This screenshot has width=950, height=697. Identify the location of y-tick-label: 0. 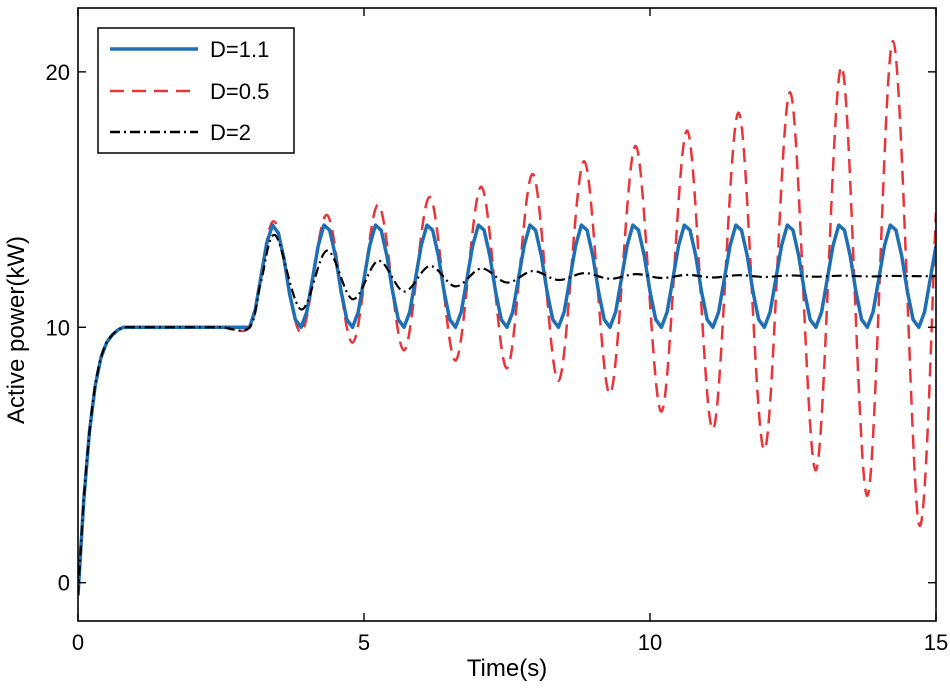
(64, 583).